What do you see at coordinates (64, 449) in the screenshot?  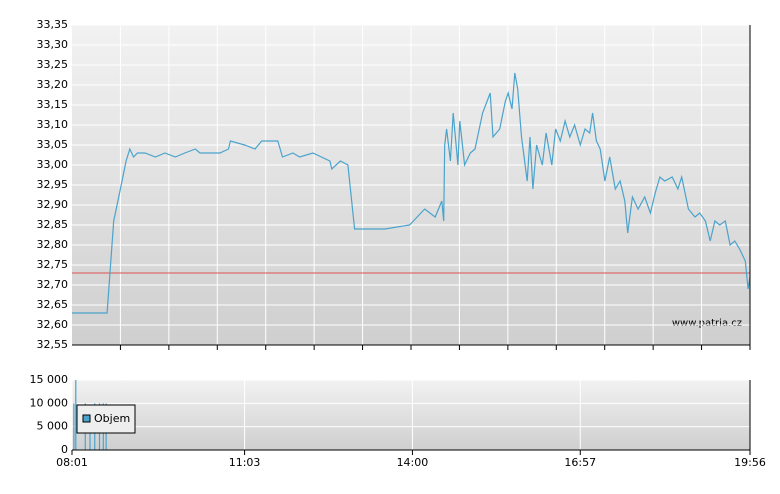 I see `y-tick-label: 0` at bounding box center [64, 449].